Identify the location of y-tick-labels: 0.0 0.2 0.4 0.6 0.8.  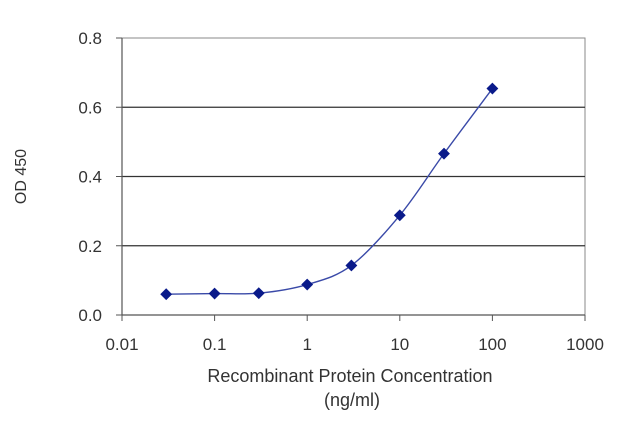
(90, 177).